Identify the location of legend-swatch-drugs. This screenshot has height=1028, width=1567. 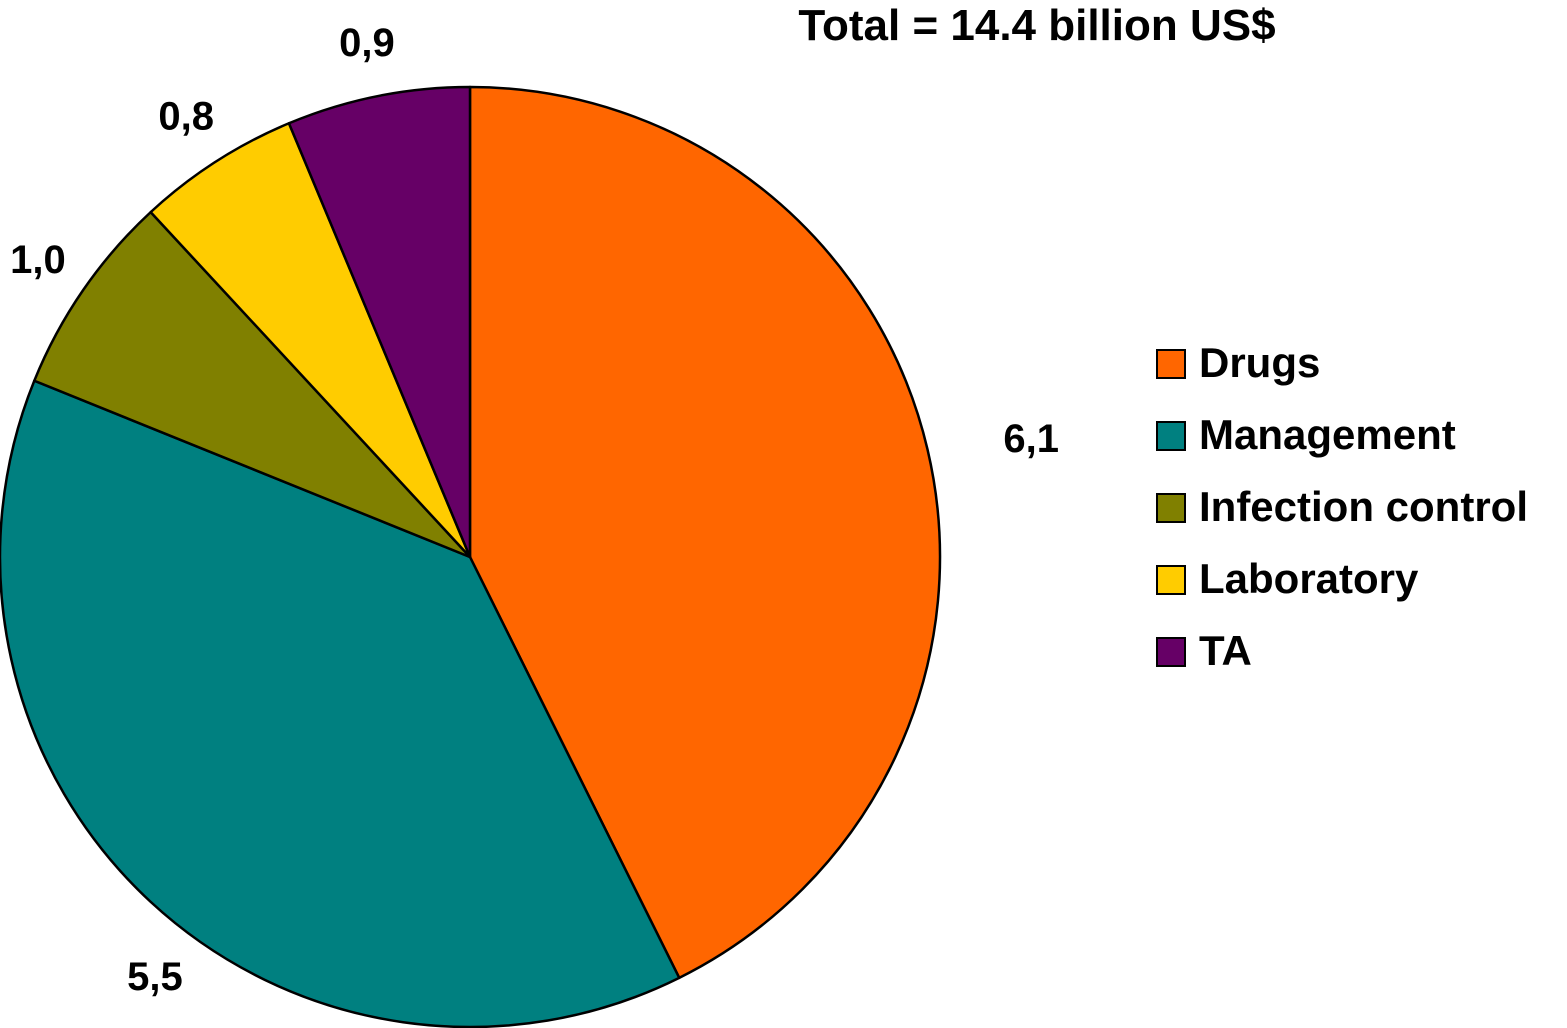
(1171, 364).